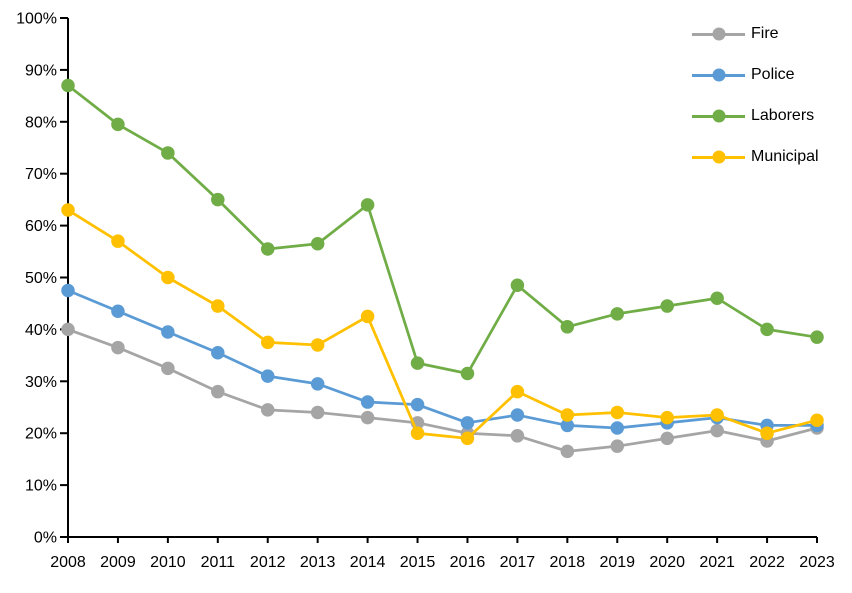  What do you see at coordinates (118, 347) in the screenshot?
I see `data-point-fire-2009` at bounding box center [118, 347].